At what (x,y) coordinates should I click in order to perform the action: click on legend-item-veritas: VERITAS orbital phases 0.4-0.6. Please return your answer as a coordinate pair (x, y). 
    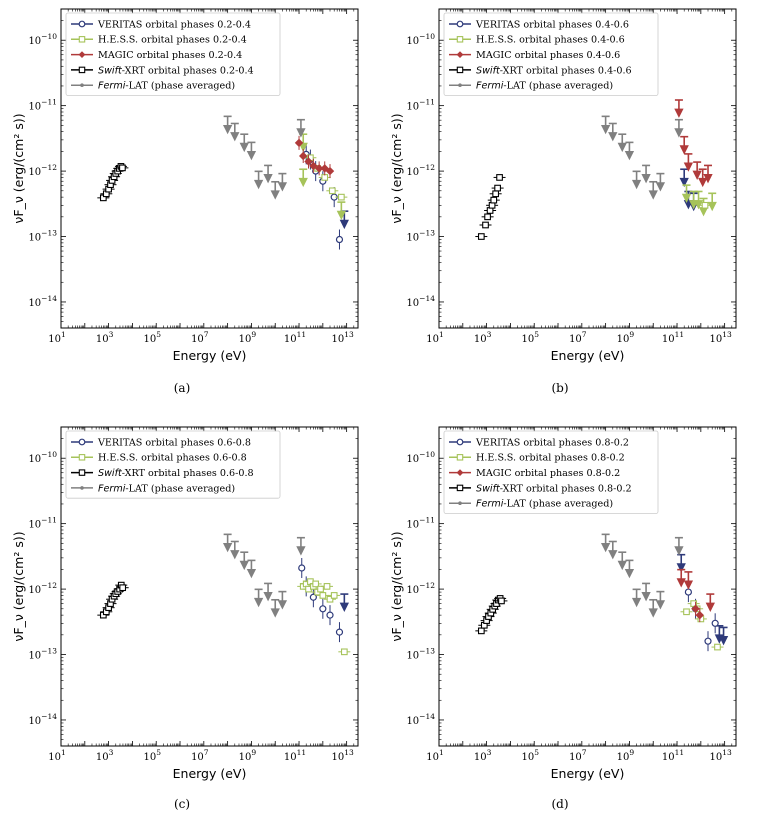
    Looking at the image, I should click on (539, 24).